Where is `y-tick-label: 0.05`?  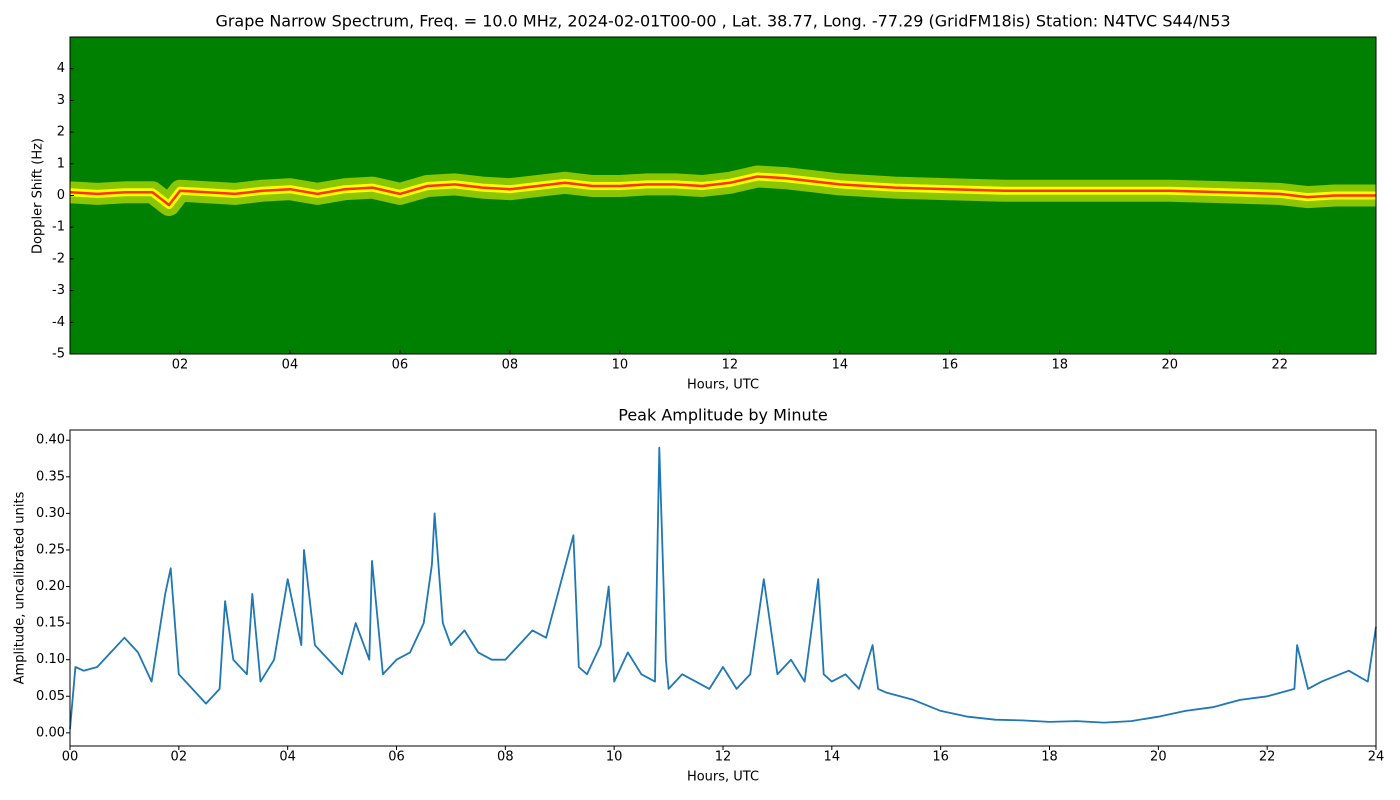
y-tick-label: 0.05 is located at coordinates (50, 696).